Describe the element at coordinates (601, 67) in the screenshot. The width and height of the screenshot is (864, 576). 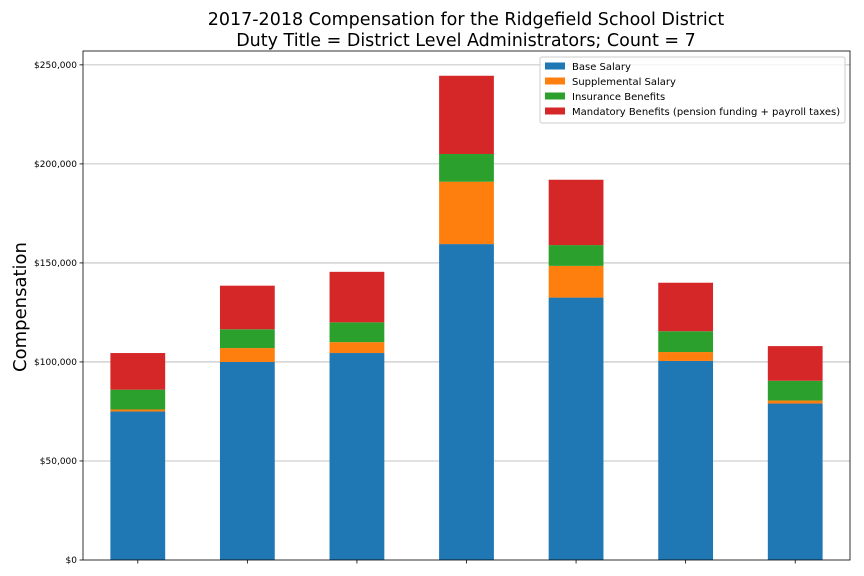
I see `legend-label-1: Base Salary` at that location.